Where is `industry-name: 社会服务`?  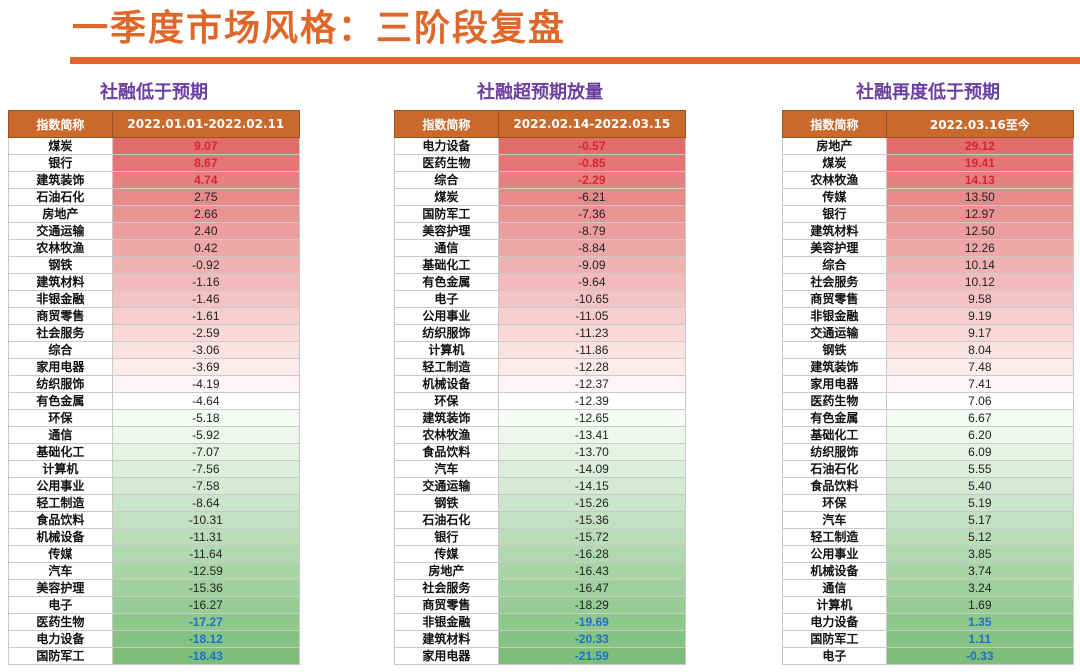
industry-name: 社会服务 is located at coordinates (60, 333).